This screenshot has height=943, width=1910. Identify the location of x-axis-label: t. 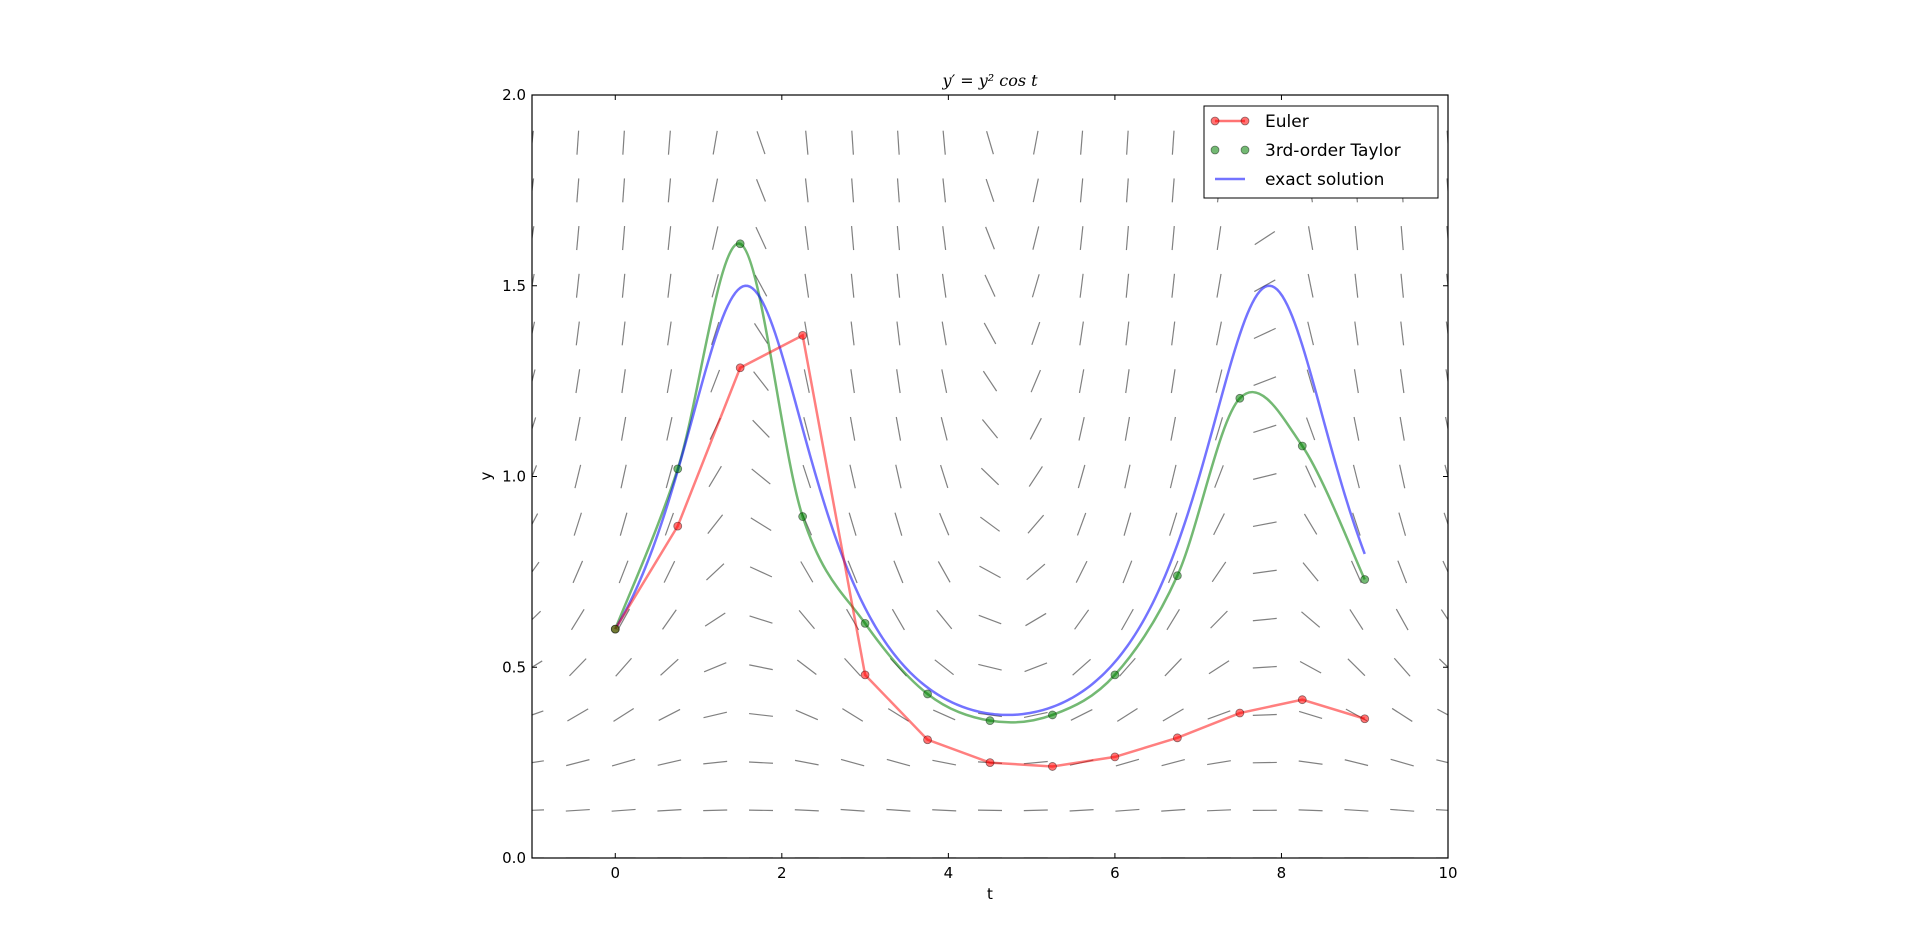
(990, 894).